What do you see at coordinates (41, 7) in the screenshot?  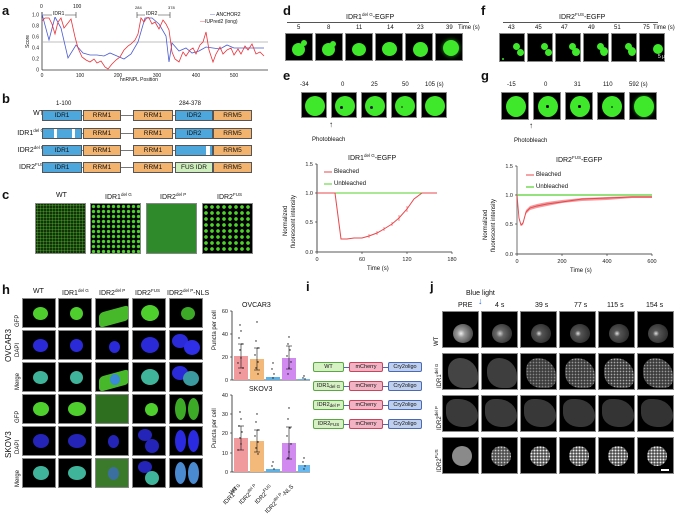 I see `idr1-start: 0` at bounding box center [41, 7].